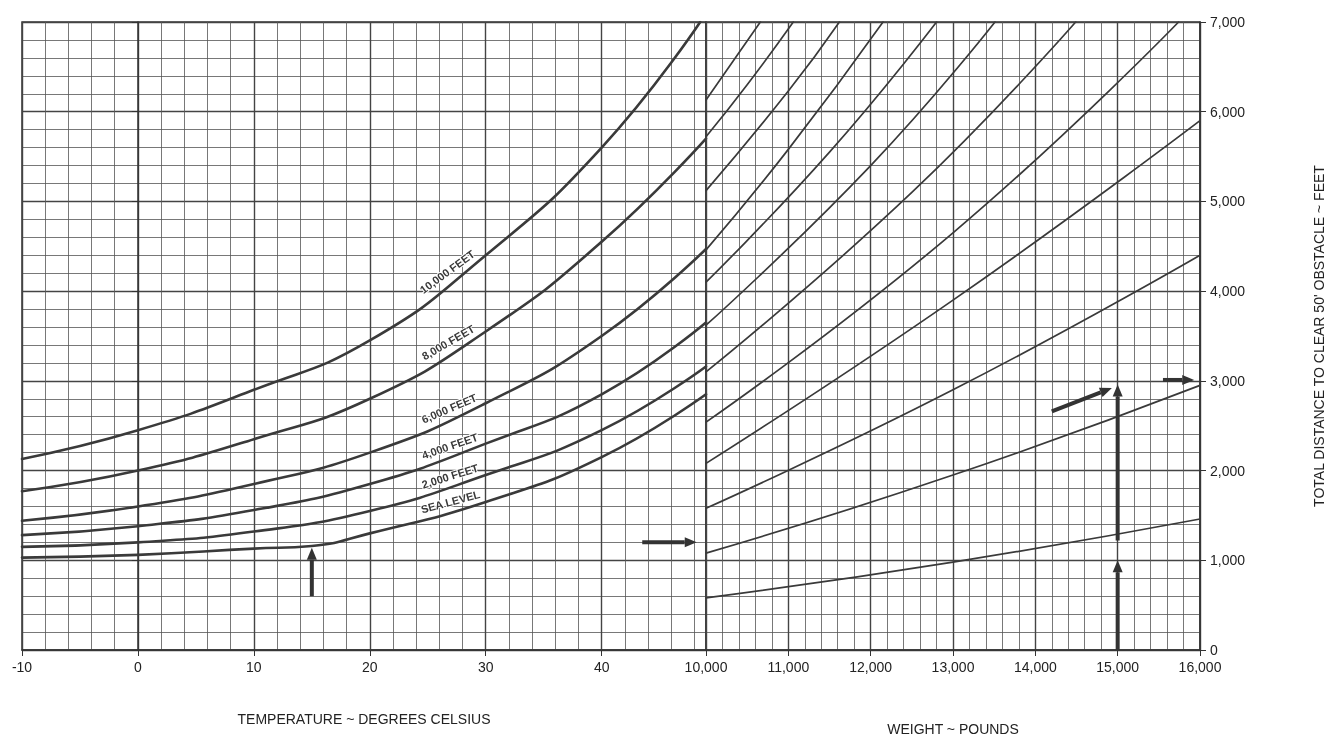  I want to click on x-tick-label: 40, so click(601, 667).